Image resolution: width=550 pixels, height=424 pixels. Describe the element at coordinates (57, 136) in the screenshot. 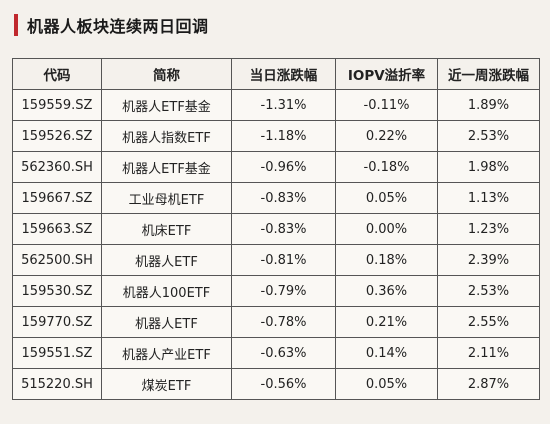

I see `cell-code: 159526.SZ` at that location.